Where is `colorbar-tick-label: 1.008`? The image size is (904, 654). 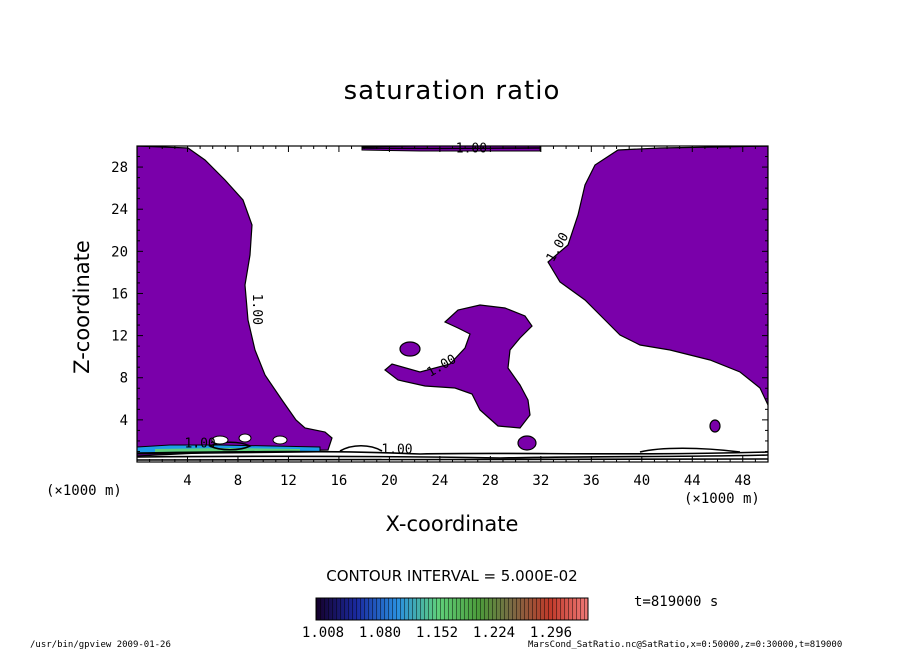 colorbar-tick-label: 1.008 is located at coordinates (323, 633).